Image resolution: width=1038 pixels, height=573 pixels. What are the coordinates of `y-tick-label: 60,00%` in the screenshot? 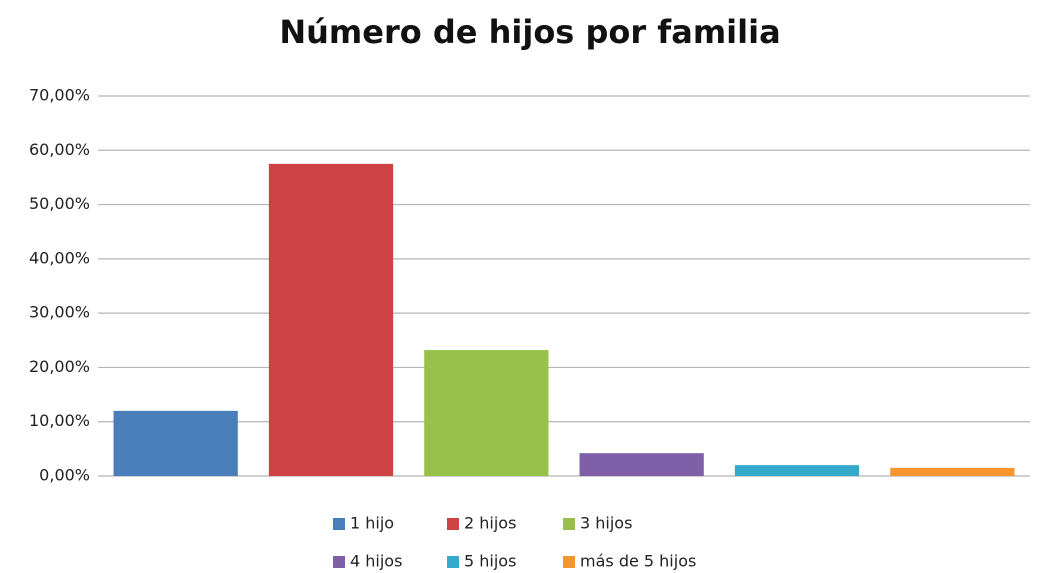 It's located at (59, 149).